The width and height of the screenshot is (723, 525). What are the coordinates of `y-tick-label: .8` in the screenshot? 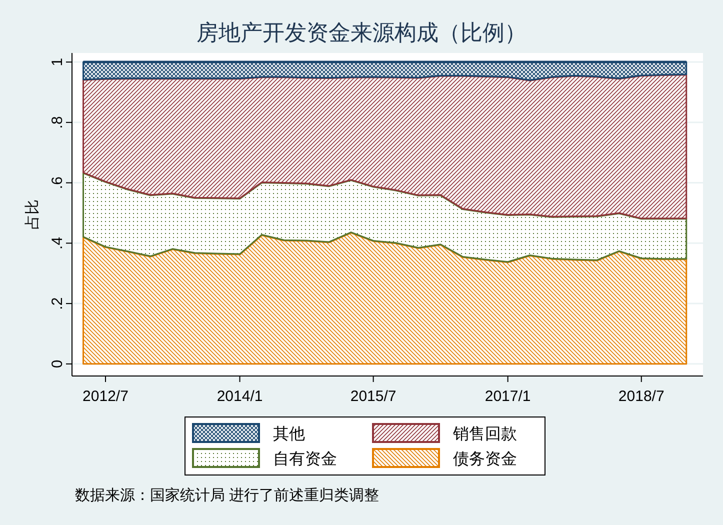 It's located at (57, 122).